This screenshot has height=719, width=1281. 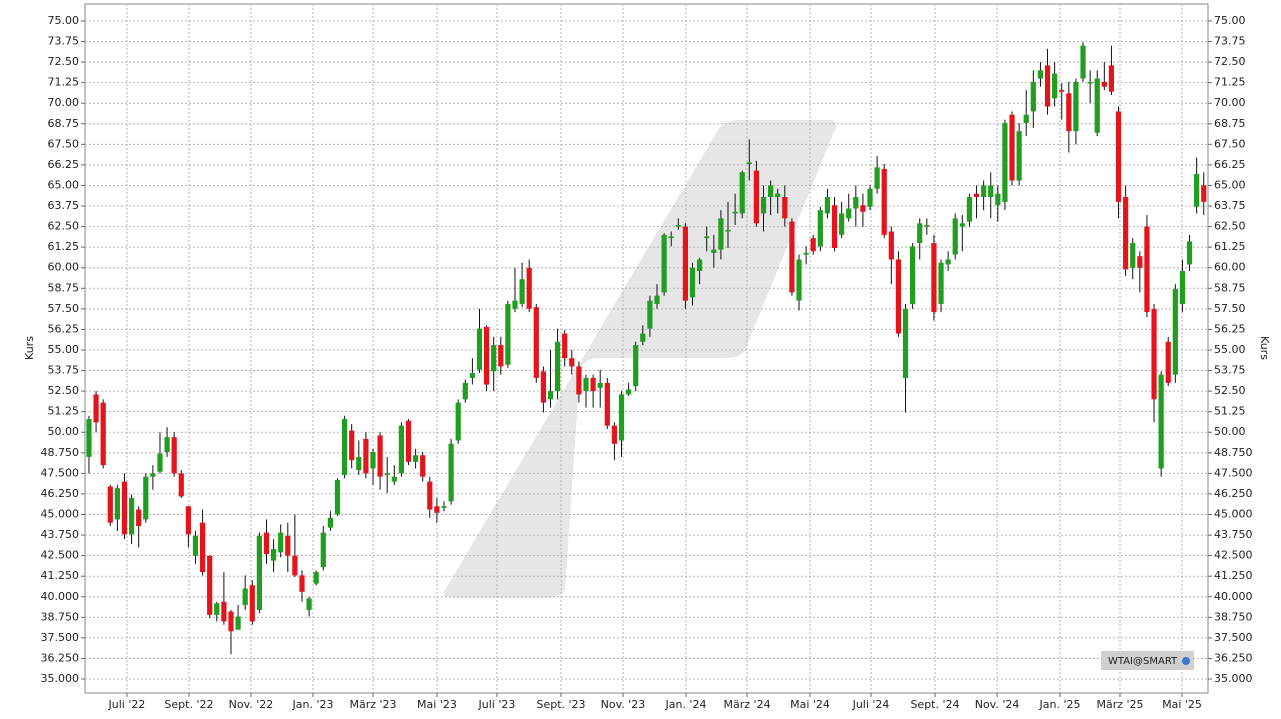 What do you see at coordinates (1230, 143) in the screenshot?
I see `y-tick-label-right: 67.50` at bounding box center [1230, 143].